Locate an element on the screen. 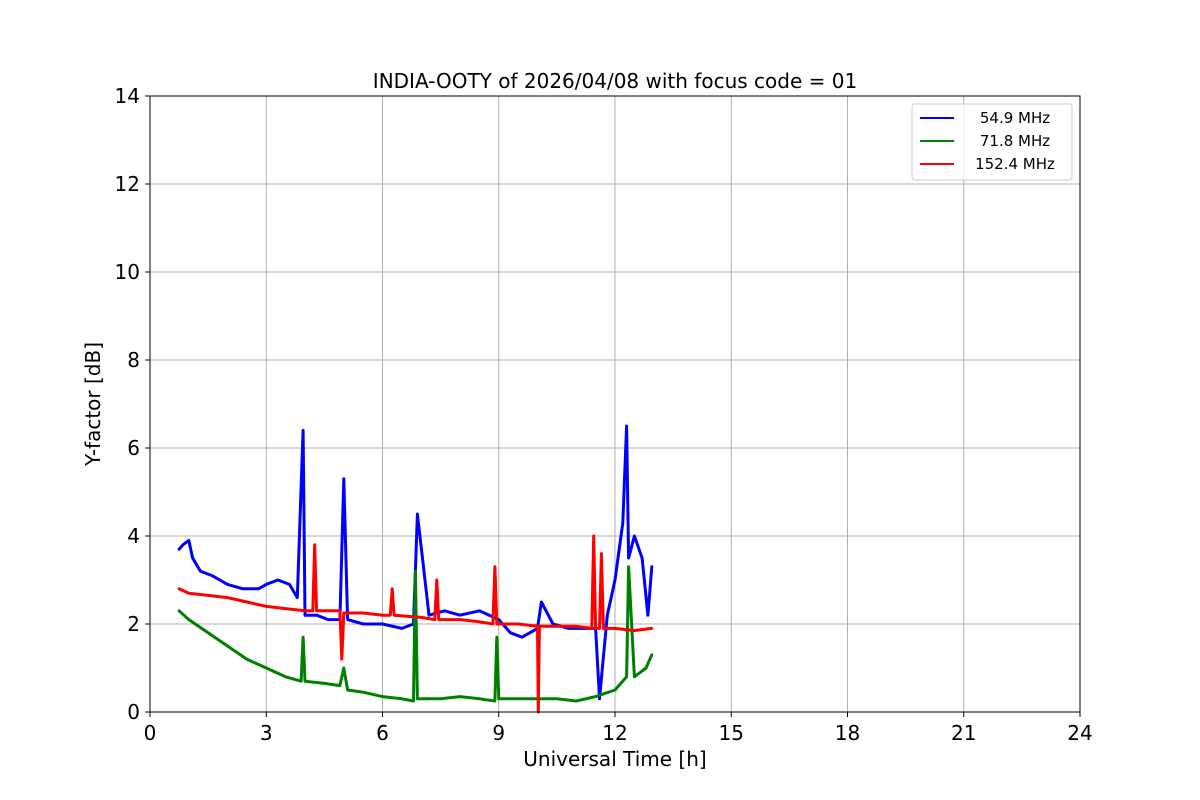 The image size is (1200, 800). x-tick-label: 21 is located at coordinates (963, 733).